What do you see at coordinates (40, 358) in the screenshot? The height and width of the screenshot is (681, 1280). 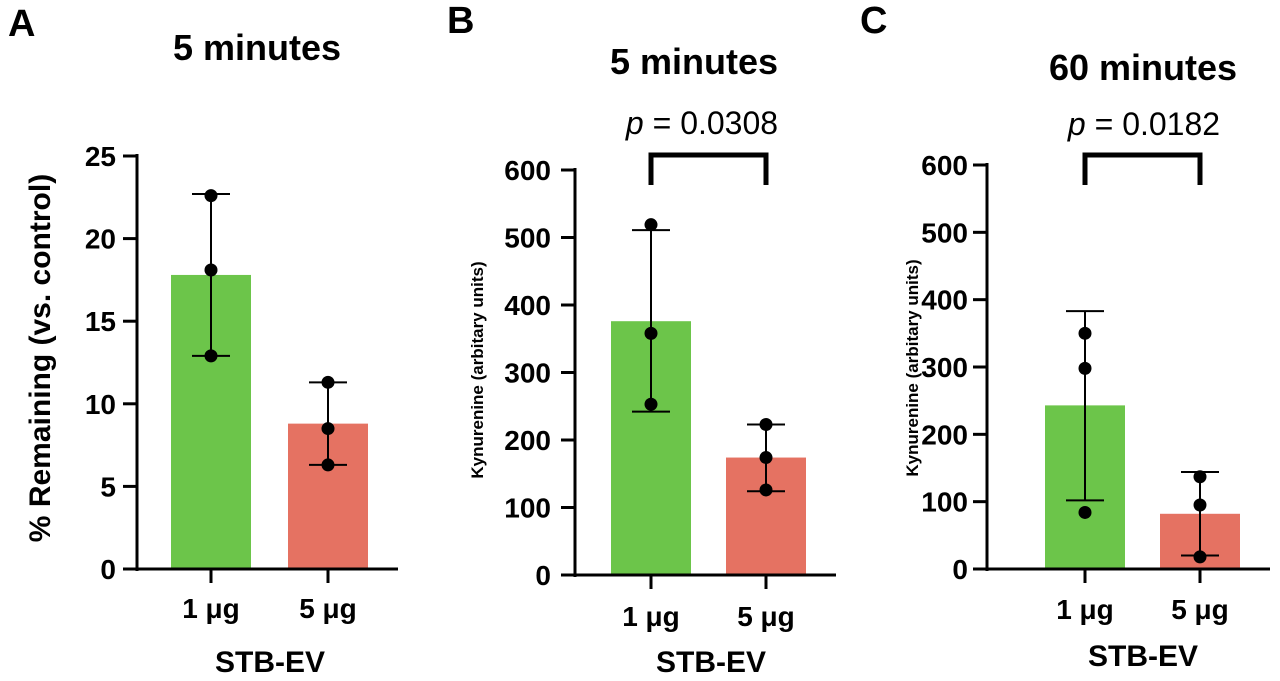 I see `y-axis-label: % Remaining (vs. control)` at bounding box center [40, 358].